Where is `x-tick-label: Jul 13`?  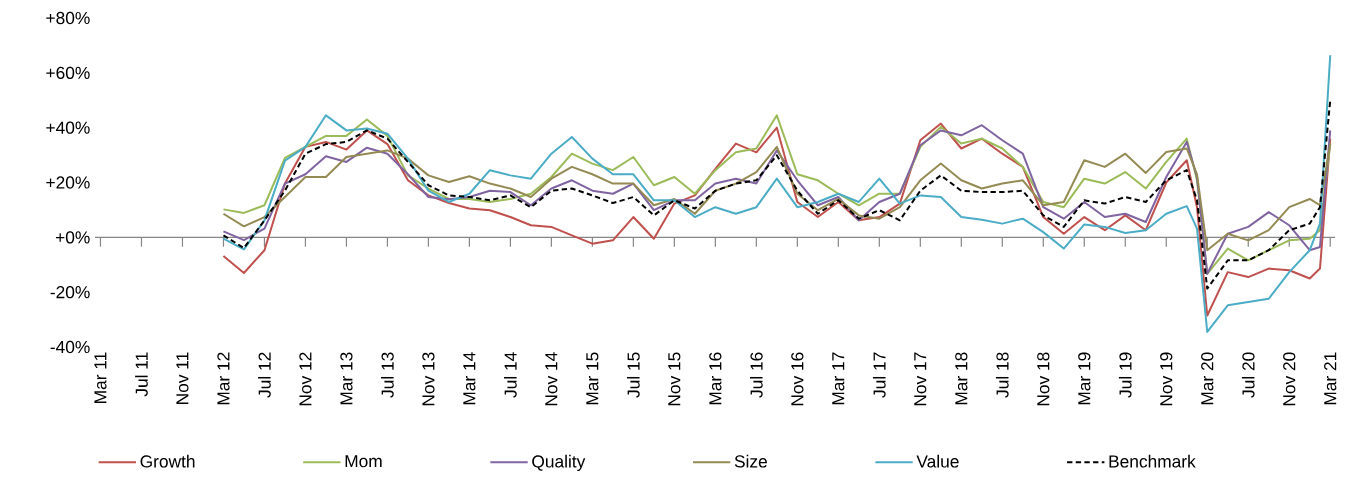
x-tick-label: Jul 13 is located at coordinates (387, 375).